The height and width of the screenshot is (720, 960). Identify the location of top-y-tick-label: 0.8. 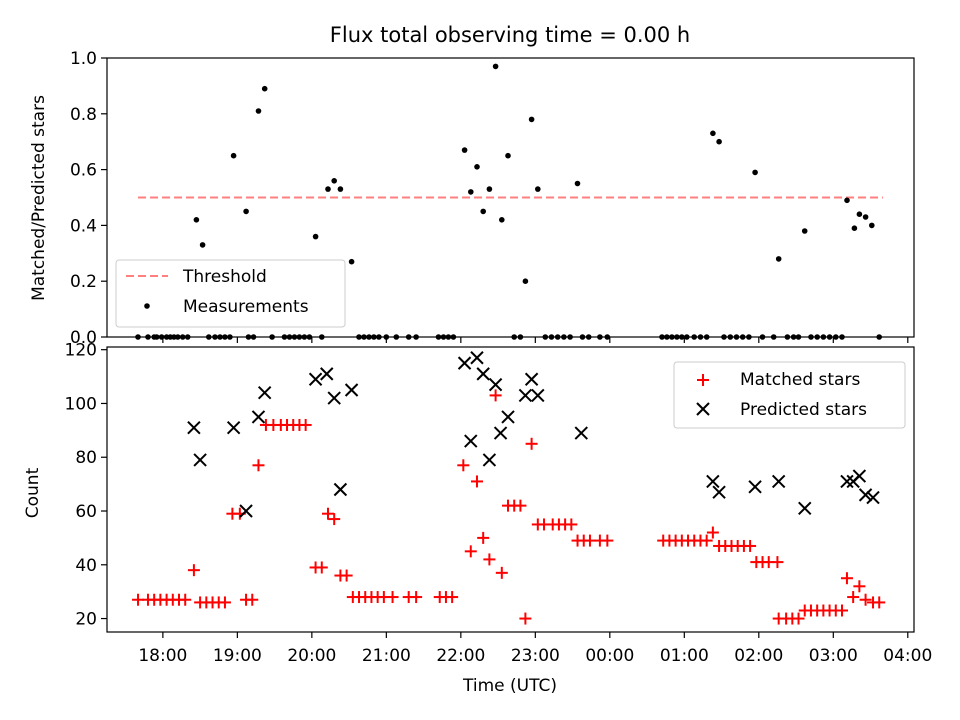
(83, 115).